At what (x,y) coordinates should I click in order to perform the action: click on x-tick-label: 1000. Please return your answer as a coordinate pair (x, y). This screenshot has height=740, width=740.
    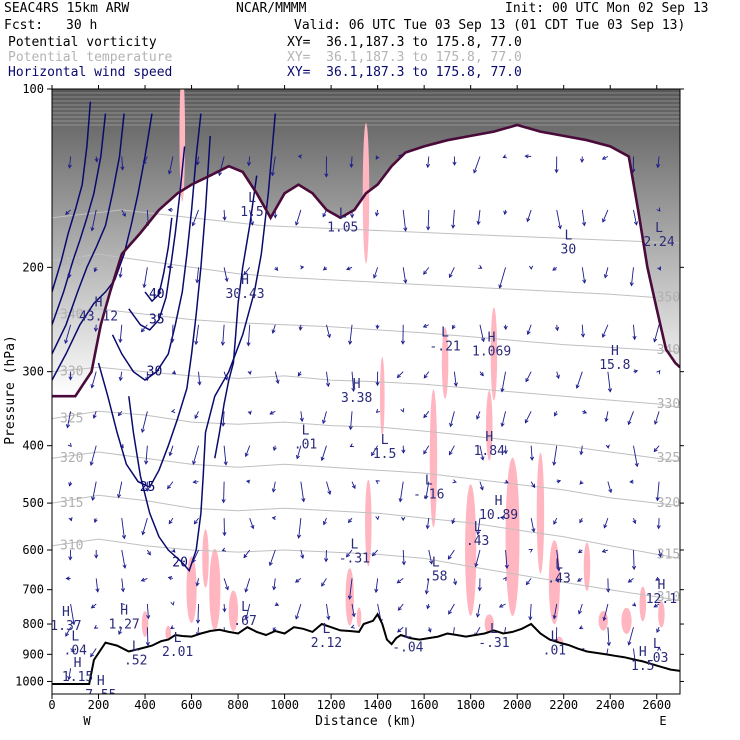
    Looking at the image, I should click on (284, 705).